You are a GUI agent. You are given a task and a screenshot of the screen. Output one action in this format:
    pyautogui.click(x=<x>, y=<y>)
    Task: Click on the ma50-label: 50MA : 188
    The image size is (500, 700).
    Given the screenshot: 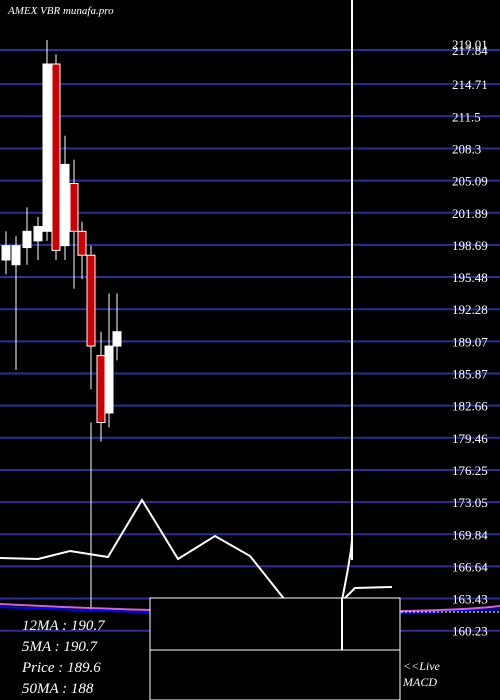 What is the action you would take?
    pyautogui.click(x=58, y=689)
    